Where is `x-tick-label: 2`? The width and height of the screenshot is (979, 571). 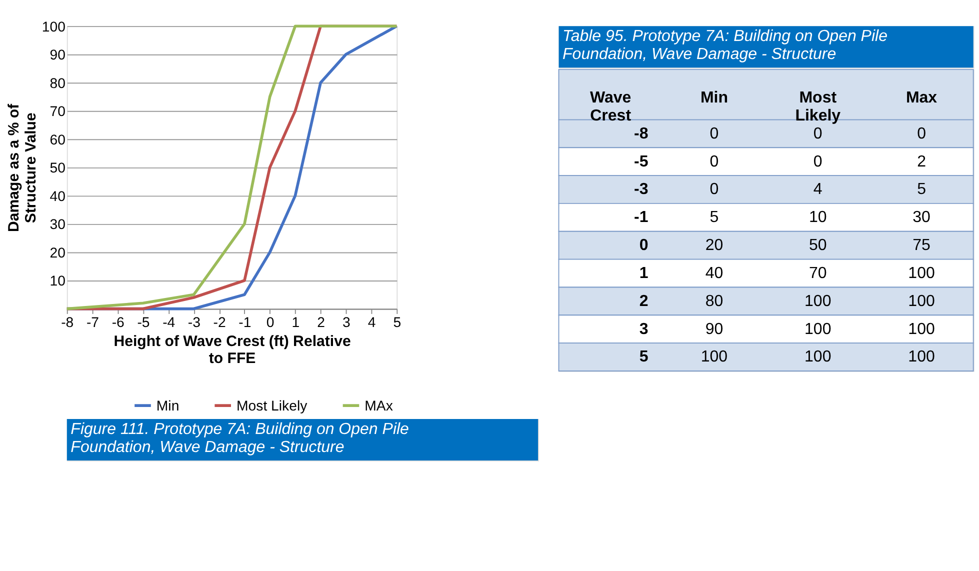 x-tick-label: 2 is located at coordinates (321, 322).